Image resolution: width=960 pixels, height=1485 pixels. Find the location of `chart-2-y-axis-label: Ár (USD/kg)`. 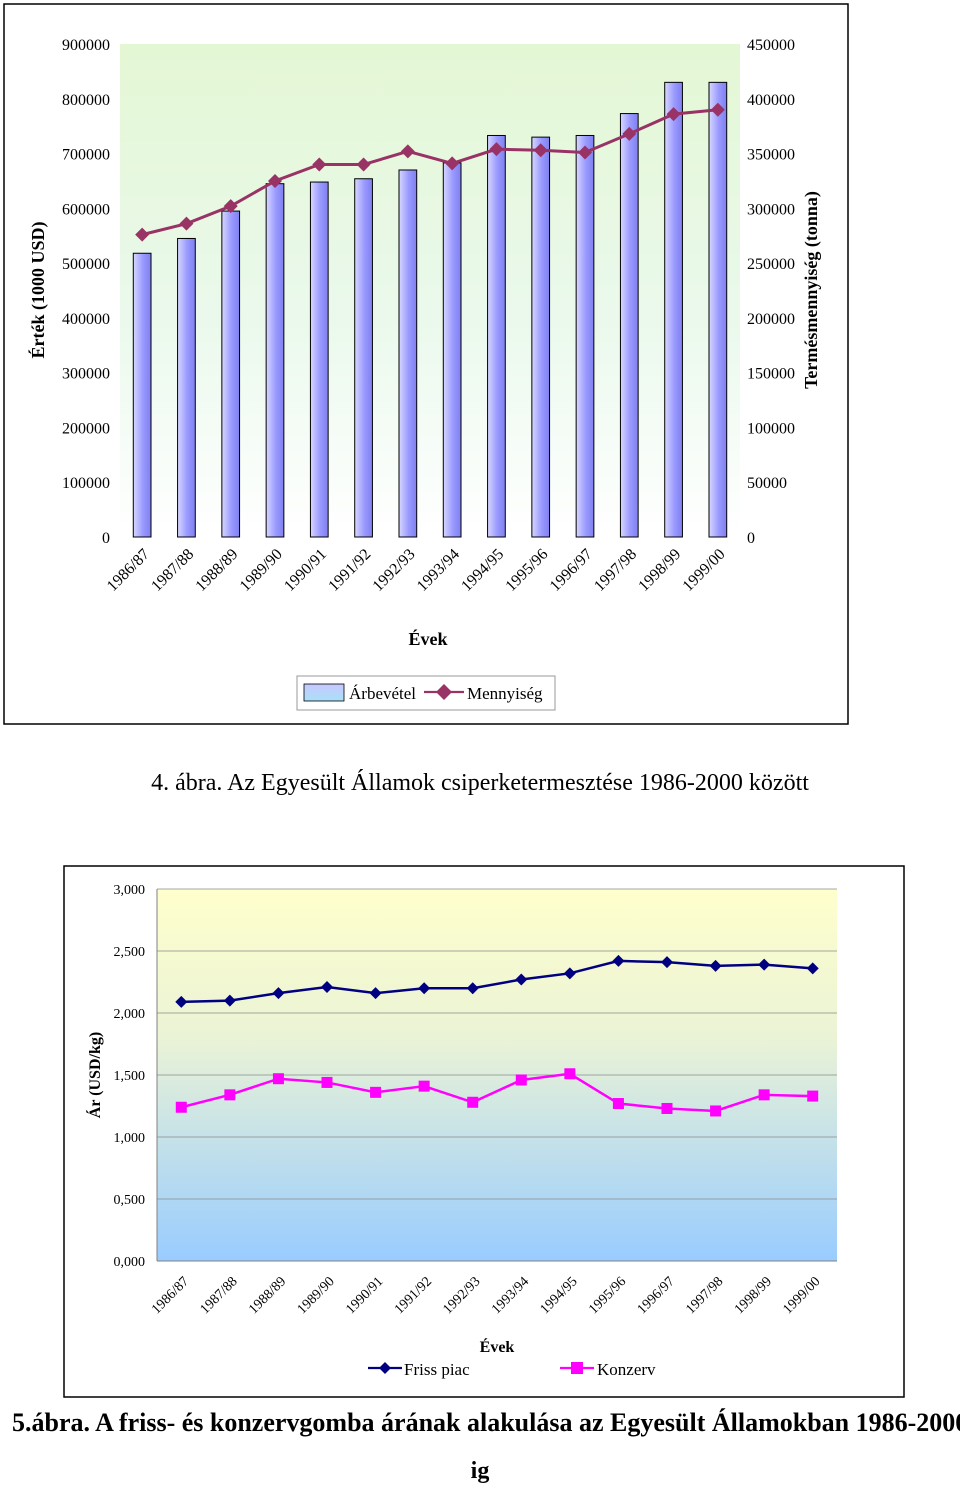

chart-2-y-axis-label: Ár (USD/kg) is located at coordinates (94, 1075).